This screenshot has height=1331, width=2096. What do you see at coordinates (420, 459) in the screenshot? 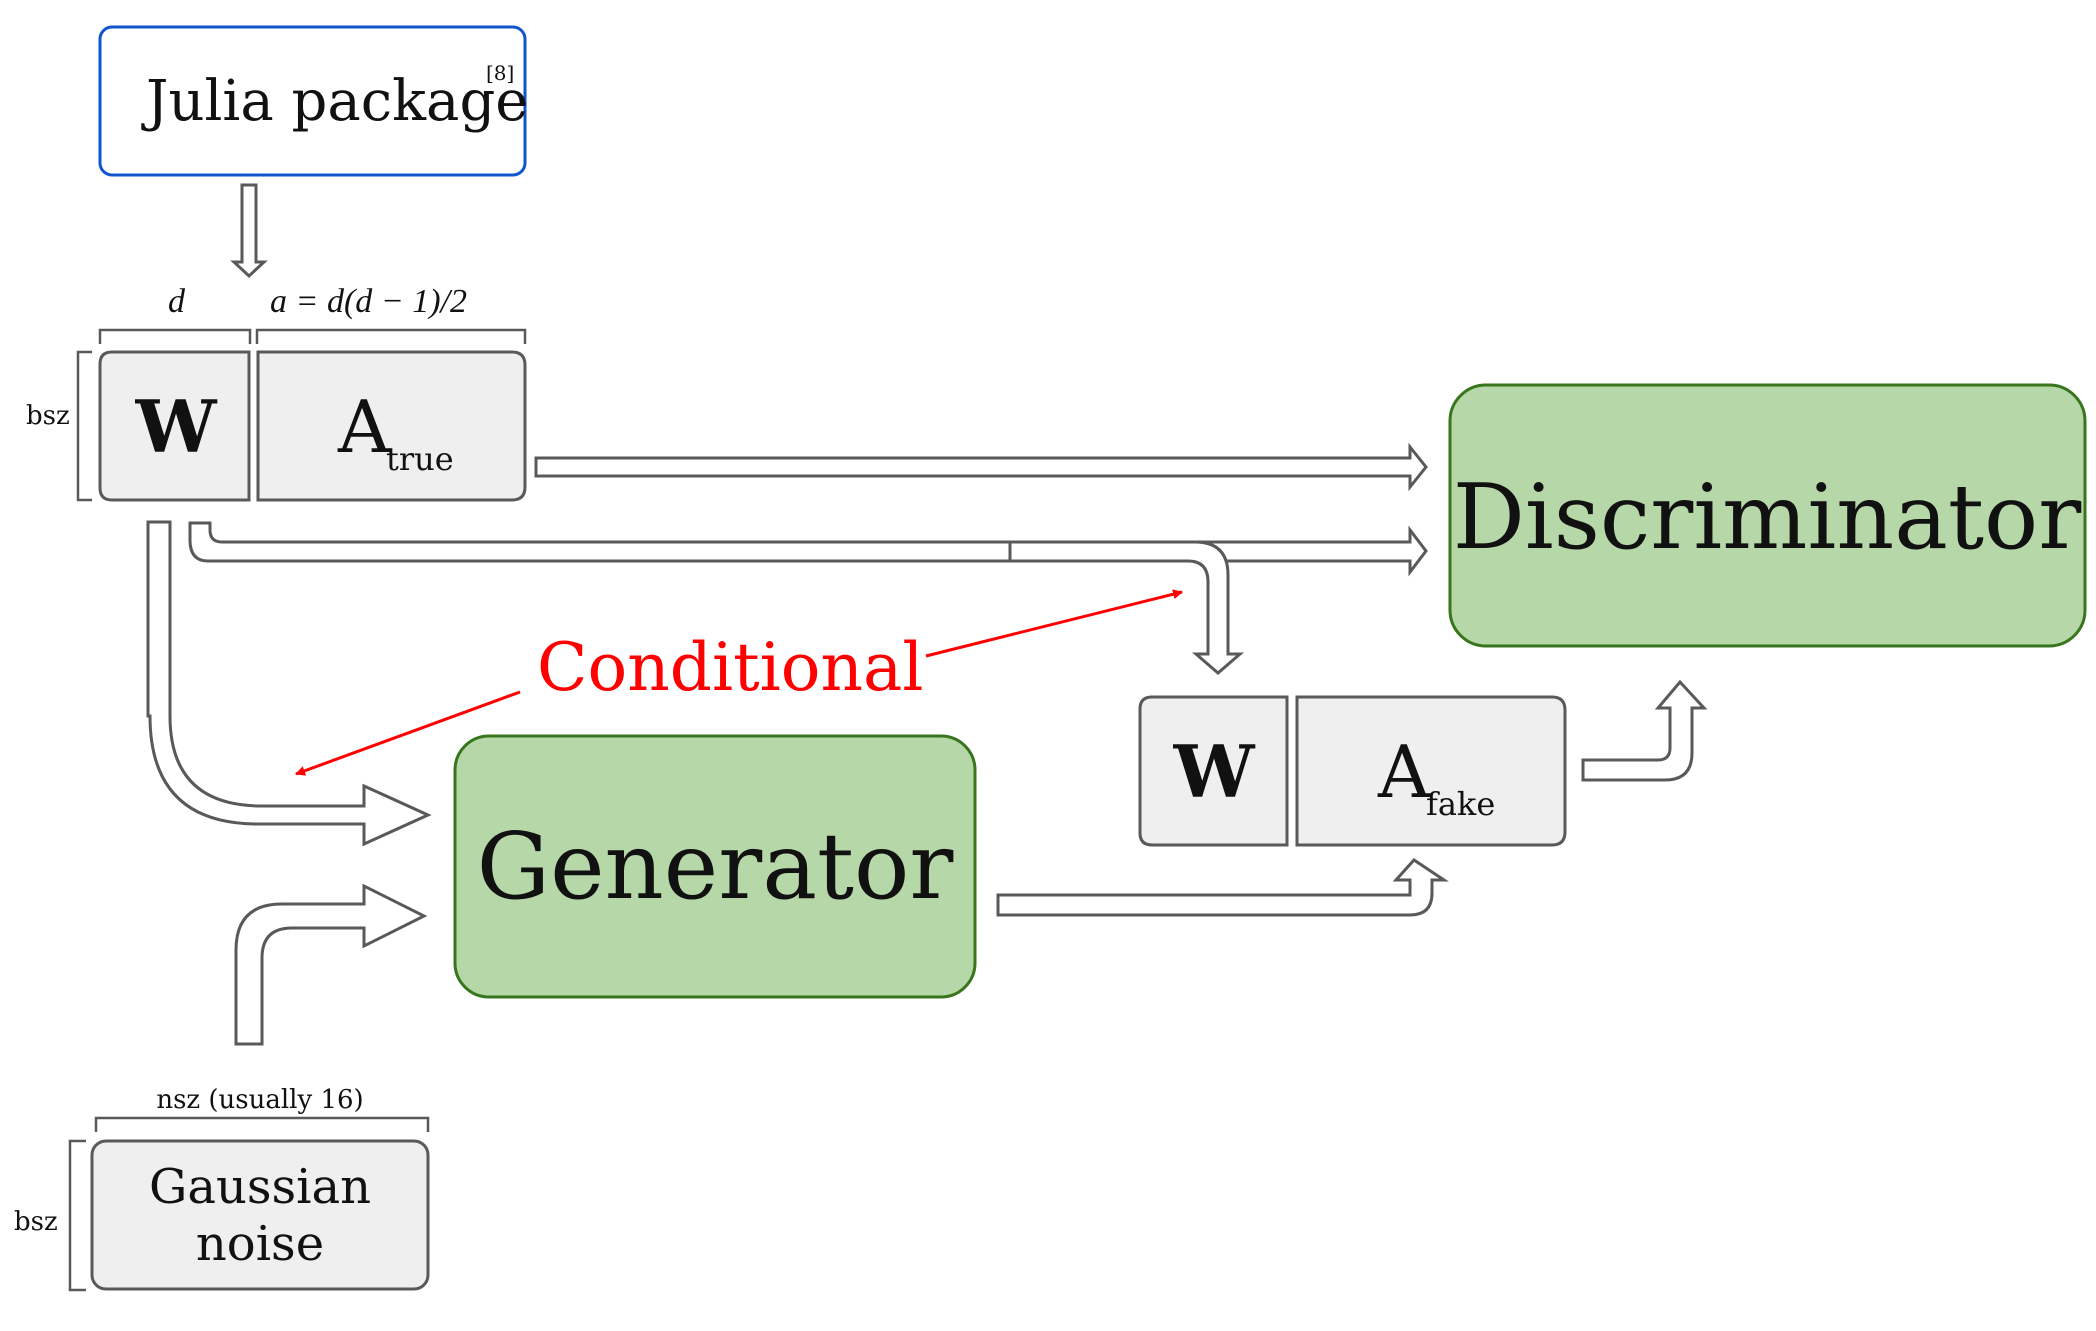
I see `true-a-subscript: true` at bounding box center [420, 459].